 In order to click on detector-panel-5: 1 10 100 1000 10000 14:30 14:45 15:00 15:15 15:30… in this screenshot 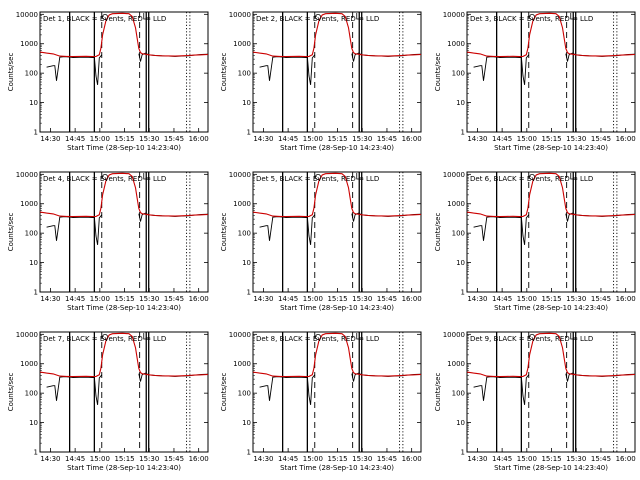, I will do `click(321, 241)`.